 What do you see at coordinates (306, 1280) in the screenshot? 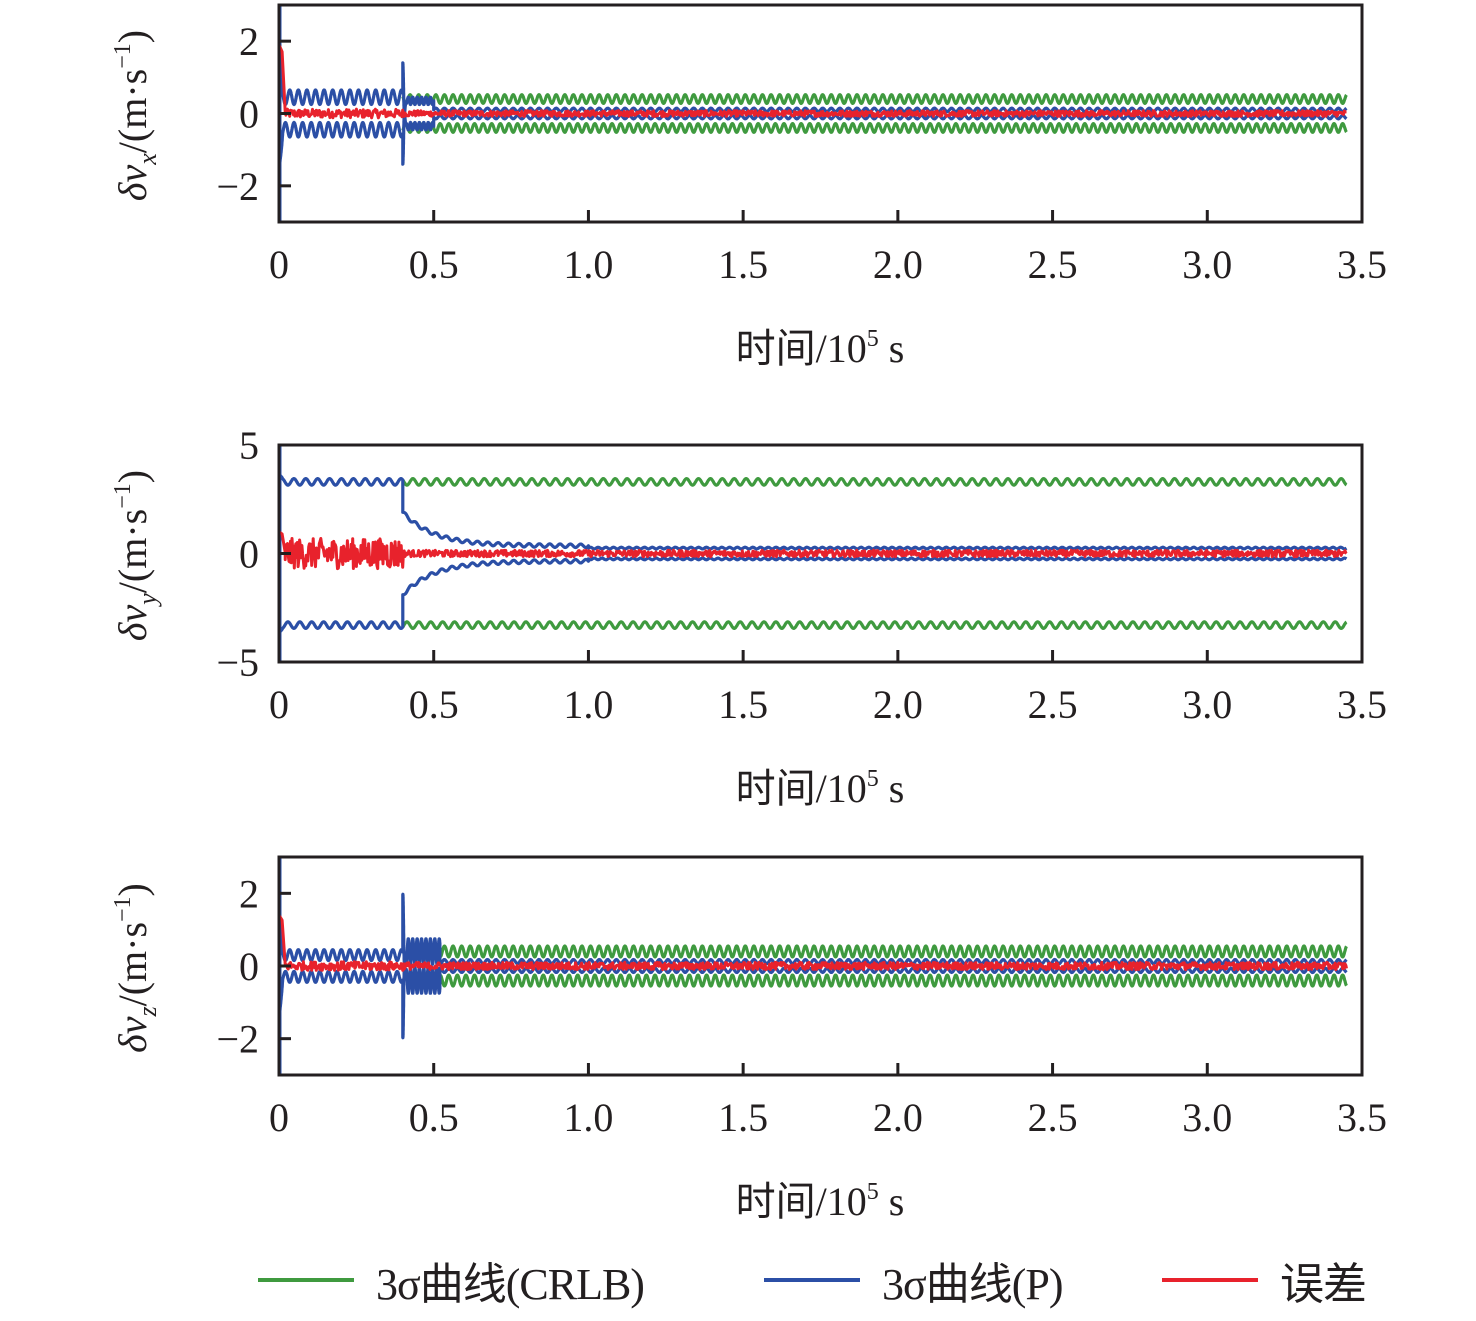
I see `legend-swatch-crlb` at bounding box center [306, 1280].